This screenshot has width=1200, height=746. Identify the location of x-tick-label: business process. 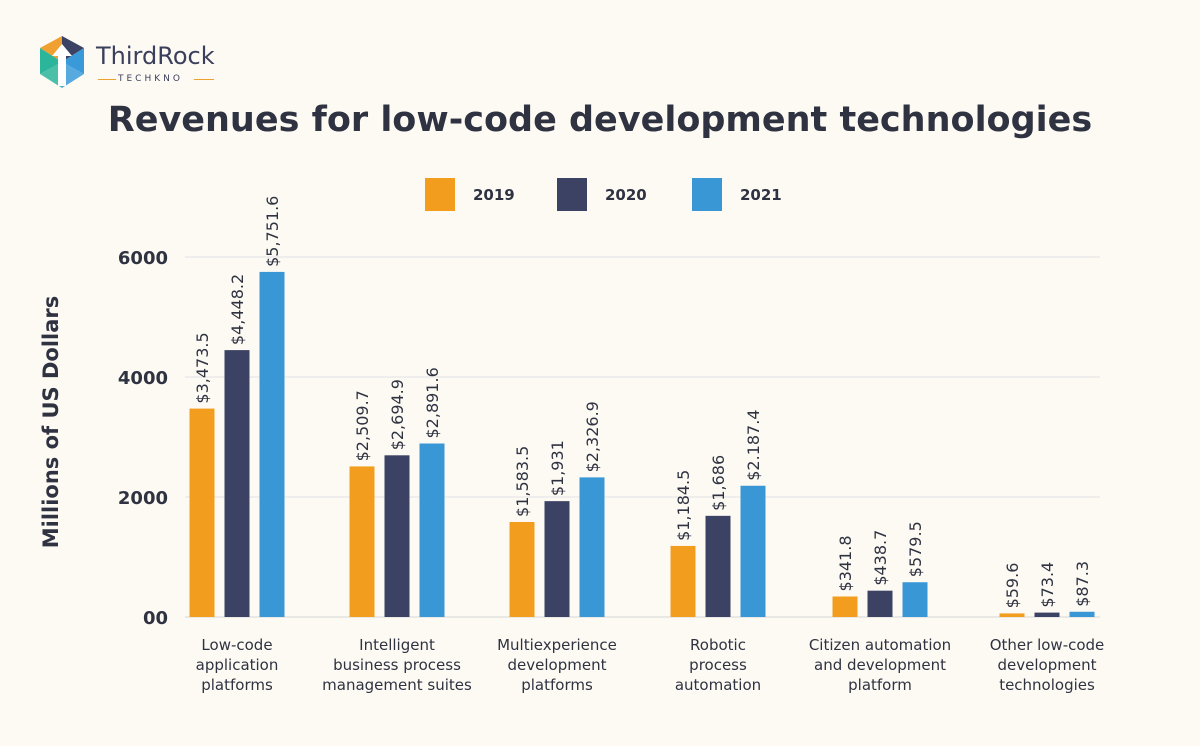
(397, 665).